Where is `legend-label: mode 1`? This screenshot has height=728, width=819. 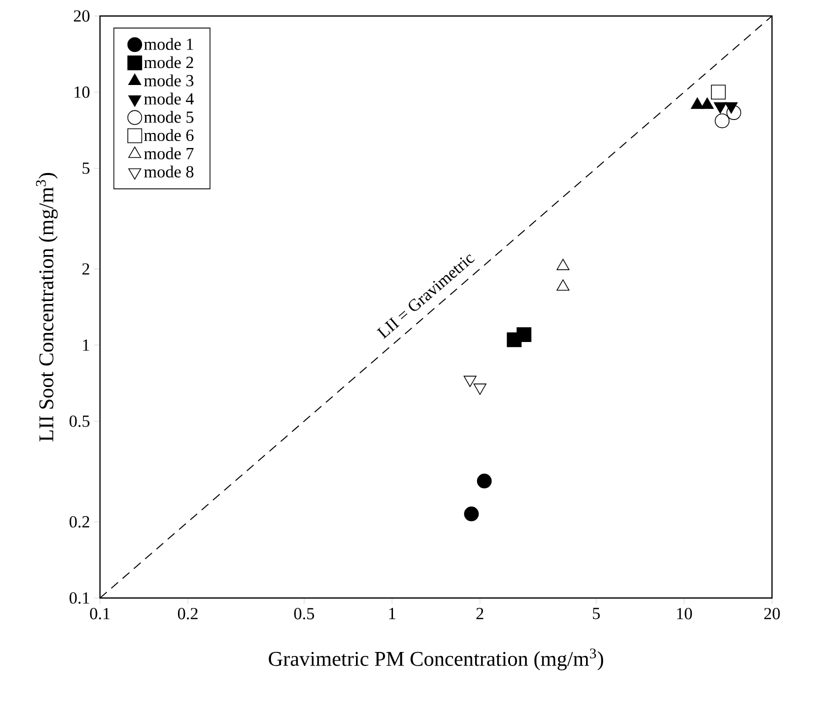 legend-label: mode 1 is located at coordinates (169, 44).